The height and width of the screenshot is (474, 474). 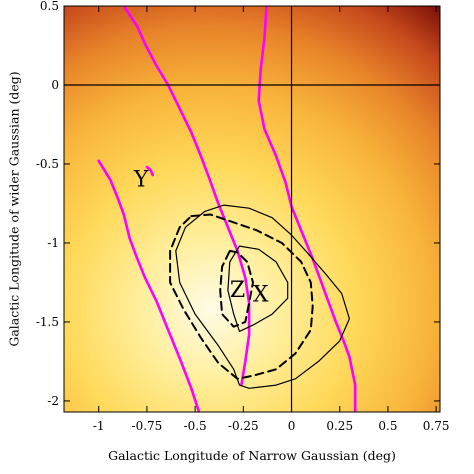 I want to click on x-tick-label: -0.75, so click(x=147, y=426).